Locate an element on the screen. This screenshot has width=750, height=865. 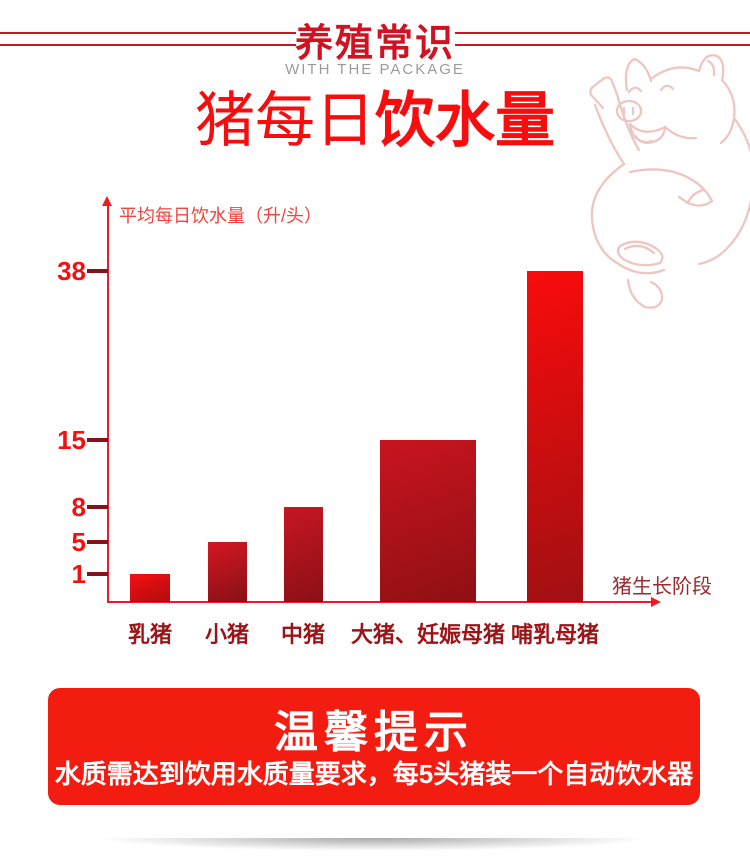
x-category-label: 中猪 is located at coordinates (303, 634).